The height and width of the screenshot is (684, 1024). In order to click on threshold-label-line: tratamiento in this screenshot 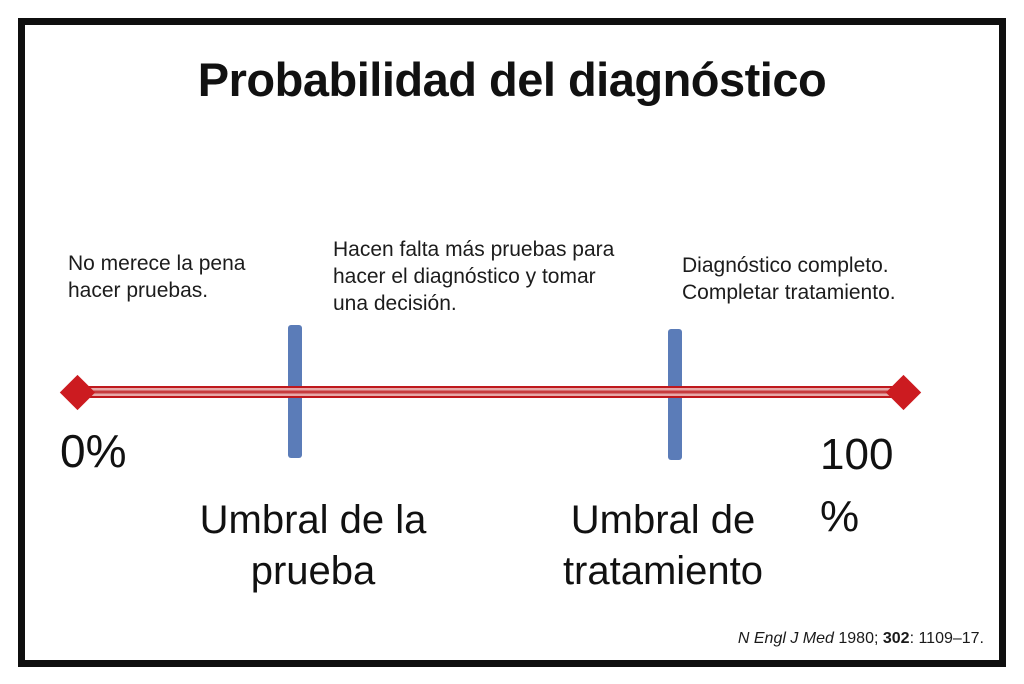, I will do `click(663, 571)`.